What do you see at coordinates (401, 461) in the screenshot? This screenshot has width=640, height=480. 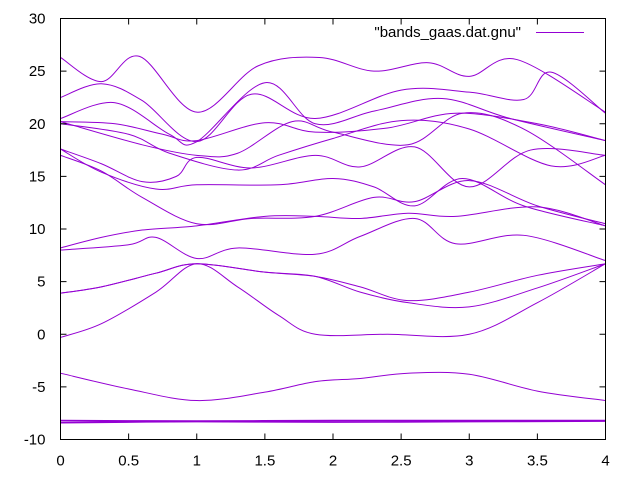 I see `x-tick-label: 2.5` at bounding box center [401, 461].